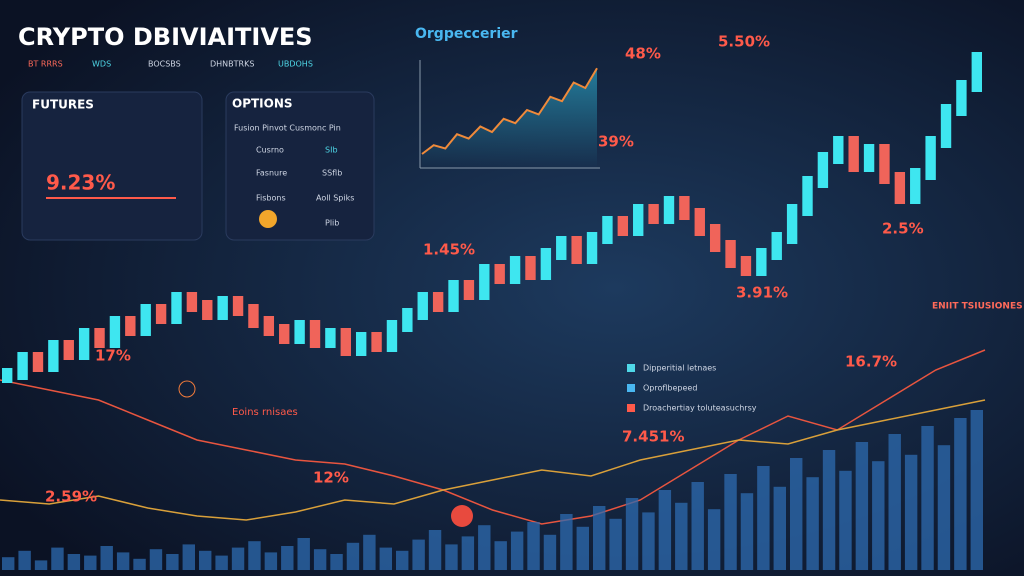 The width and height of the screenshot is (1024, 576). I want to click on tab: DHNBTRKS, so click(232, 64).